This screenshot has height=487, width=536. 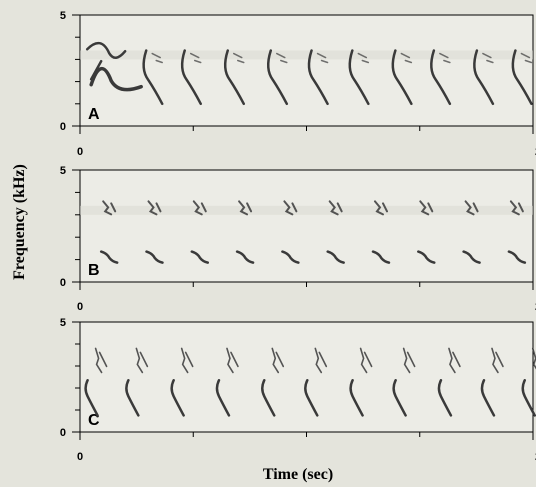 What do you see at coordinates (298, 474) in the screenshot?
I see `x-axis-title: Time (sec)` at bounding box center [298, 474].